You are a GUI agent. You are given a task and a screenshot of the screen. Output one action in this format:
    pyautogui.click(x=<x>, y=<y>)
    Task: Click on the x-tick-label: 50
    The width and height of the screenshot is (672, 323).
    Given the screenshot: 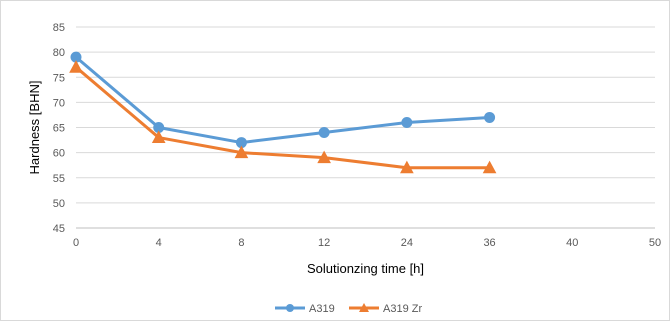 What is the action you would take?
    pyautogui.click(x=655, y=243)
    